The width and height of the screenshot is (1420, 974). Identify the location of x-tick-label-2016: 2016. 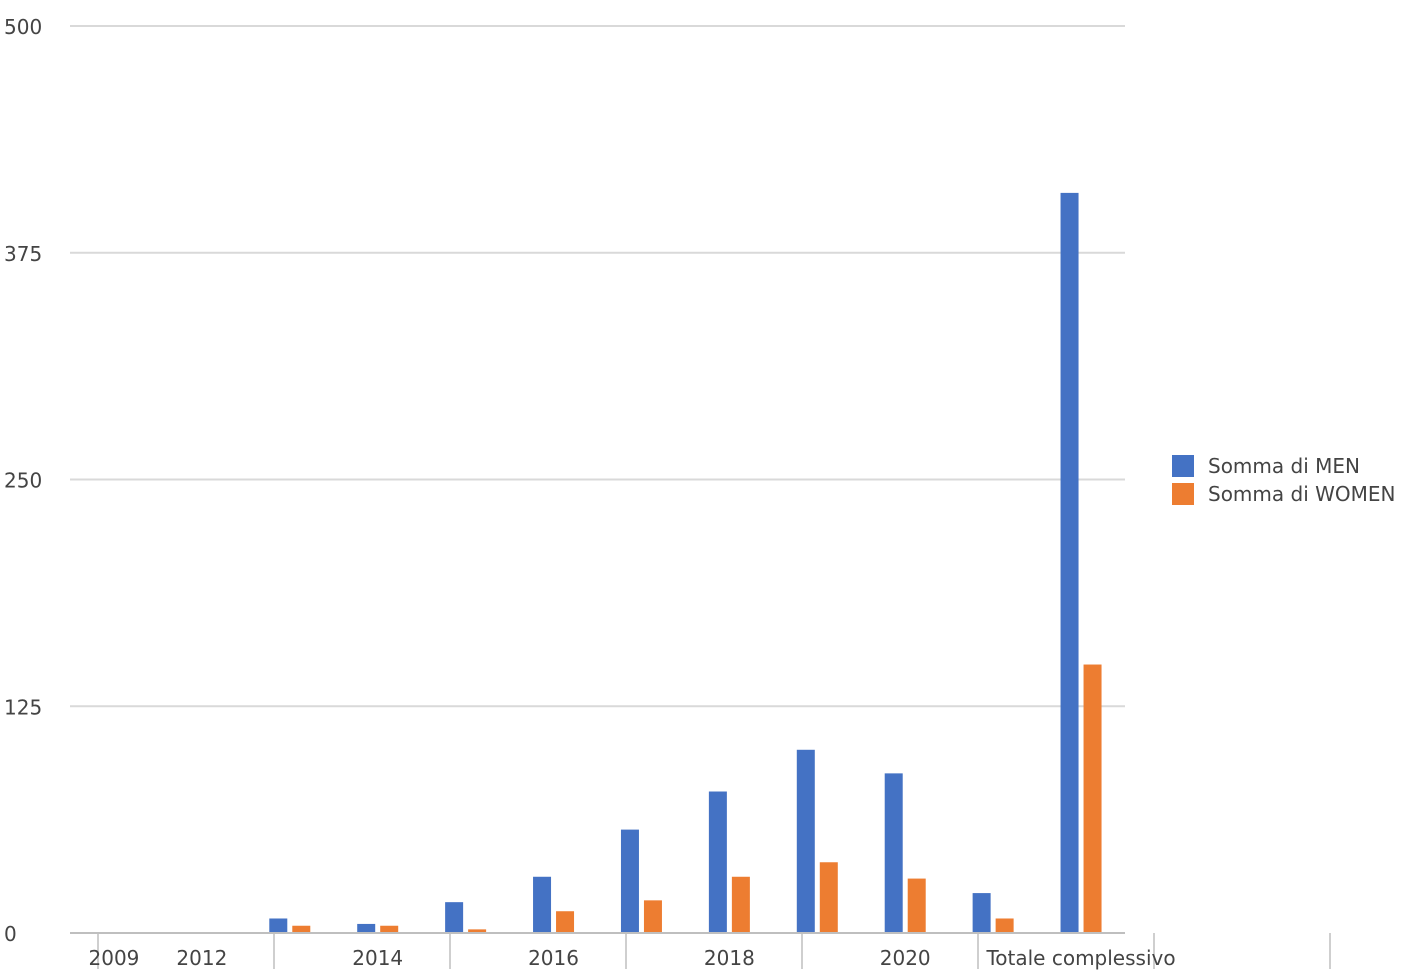
(553, 958).